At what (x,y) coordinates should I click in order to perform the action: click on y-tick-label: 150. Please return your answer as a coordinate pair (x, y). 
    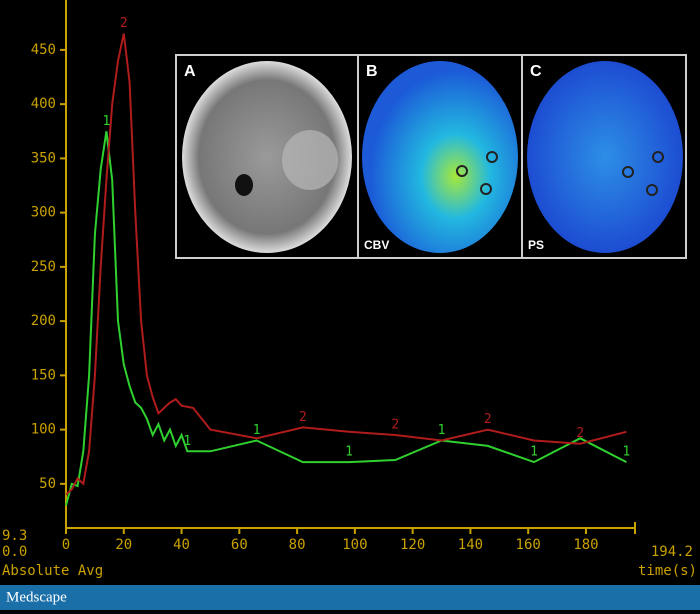
    Looking at the image, I should click on (43, 375).